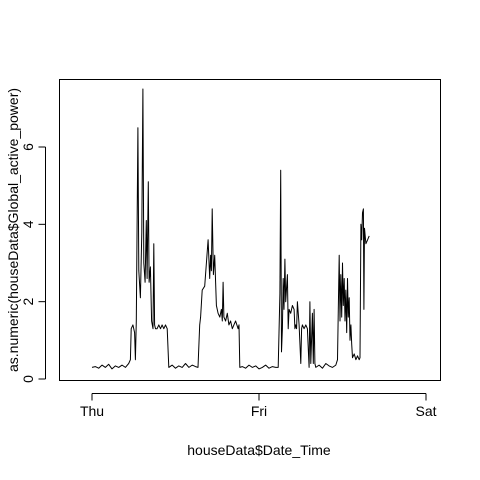 This screenshot has width=480, height=480. I want to click on x-axis-title: houseData$Date_Time, so click(259, 450).